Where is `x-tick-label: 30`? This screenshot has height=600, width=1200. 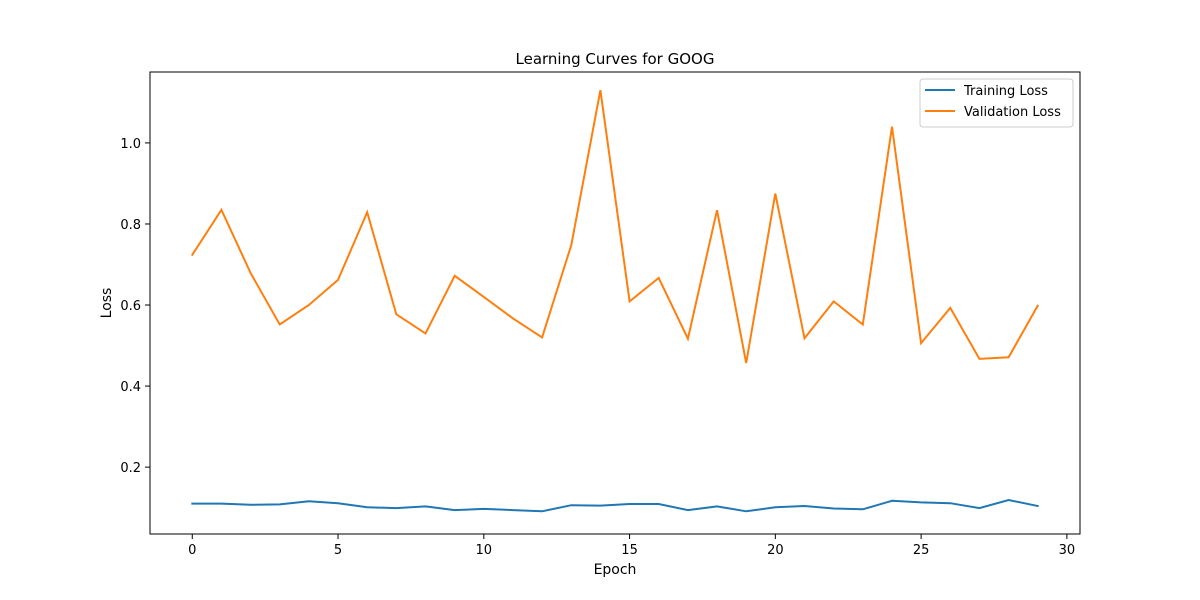
x-tick-label: 30 is located at coordinates (1067, 550).